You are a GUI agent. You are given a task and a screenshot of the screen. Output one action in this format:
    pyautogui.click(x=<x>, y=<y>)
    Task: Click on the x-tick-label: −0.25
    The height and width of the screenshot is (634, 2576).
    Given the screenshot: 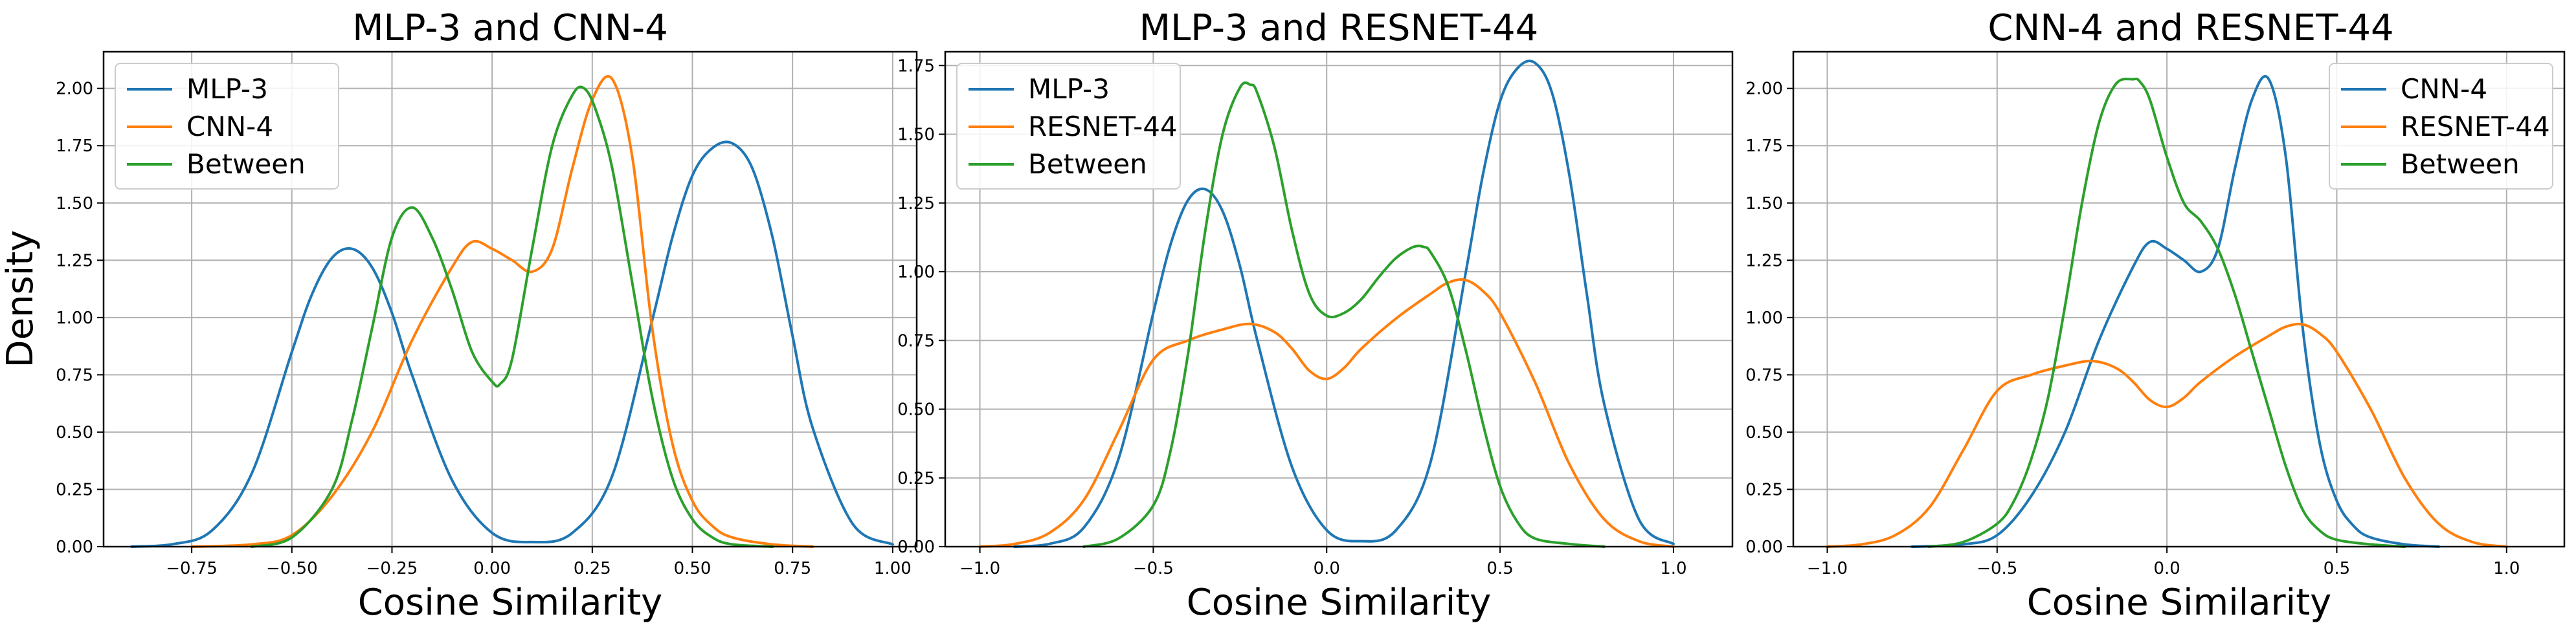 What is the action you would take?
    pyautogui.click(x=392, y=568)
    